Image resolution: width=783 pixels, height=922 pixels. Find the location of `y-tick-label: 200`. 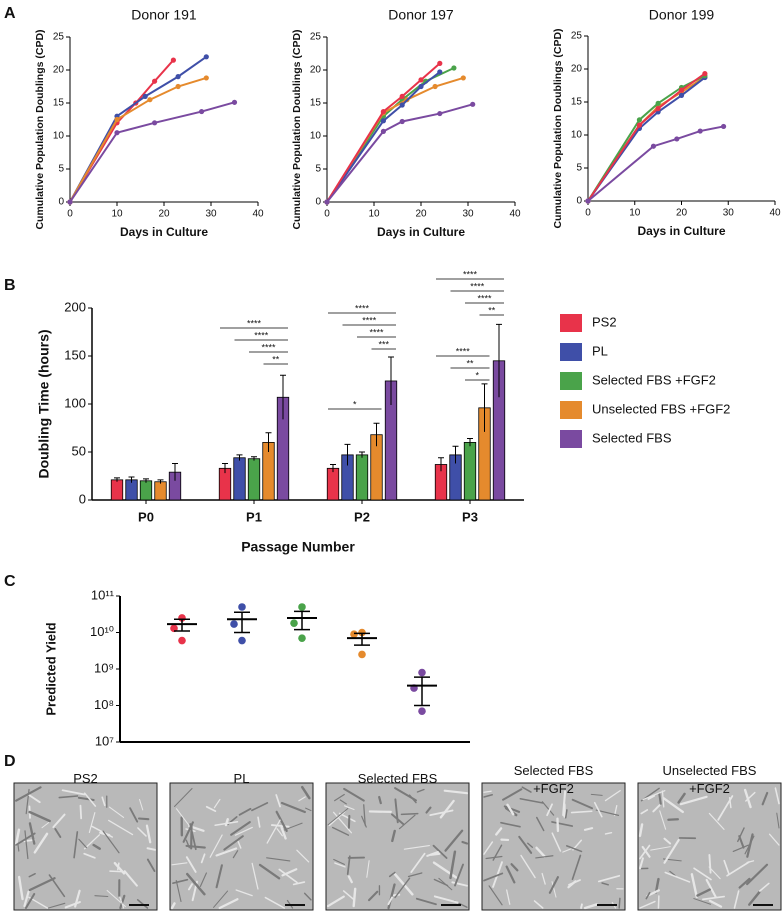

y-tick-label: 200 is located at coordinates (75, 306).